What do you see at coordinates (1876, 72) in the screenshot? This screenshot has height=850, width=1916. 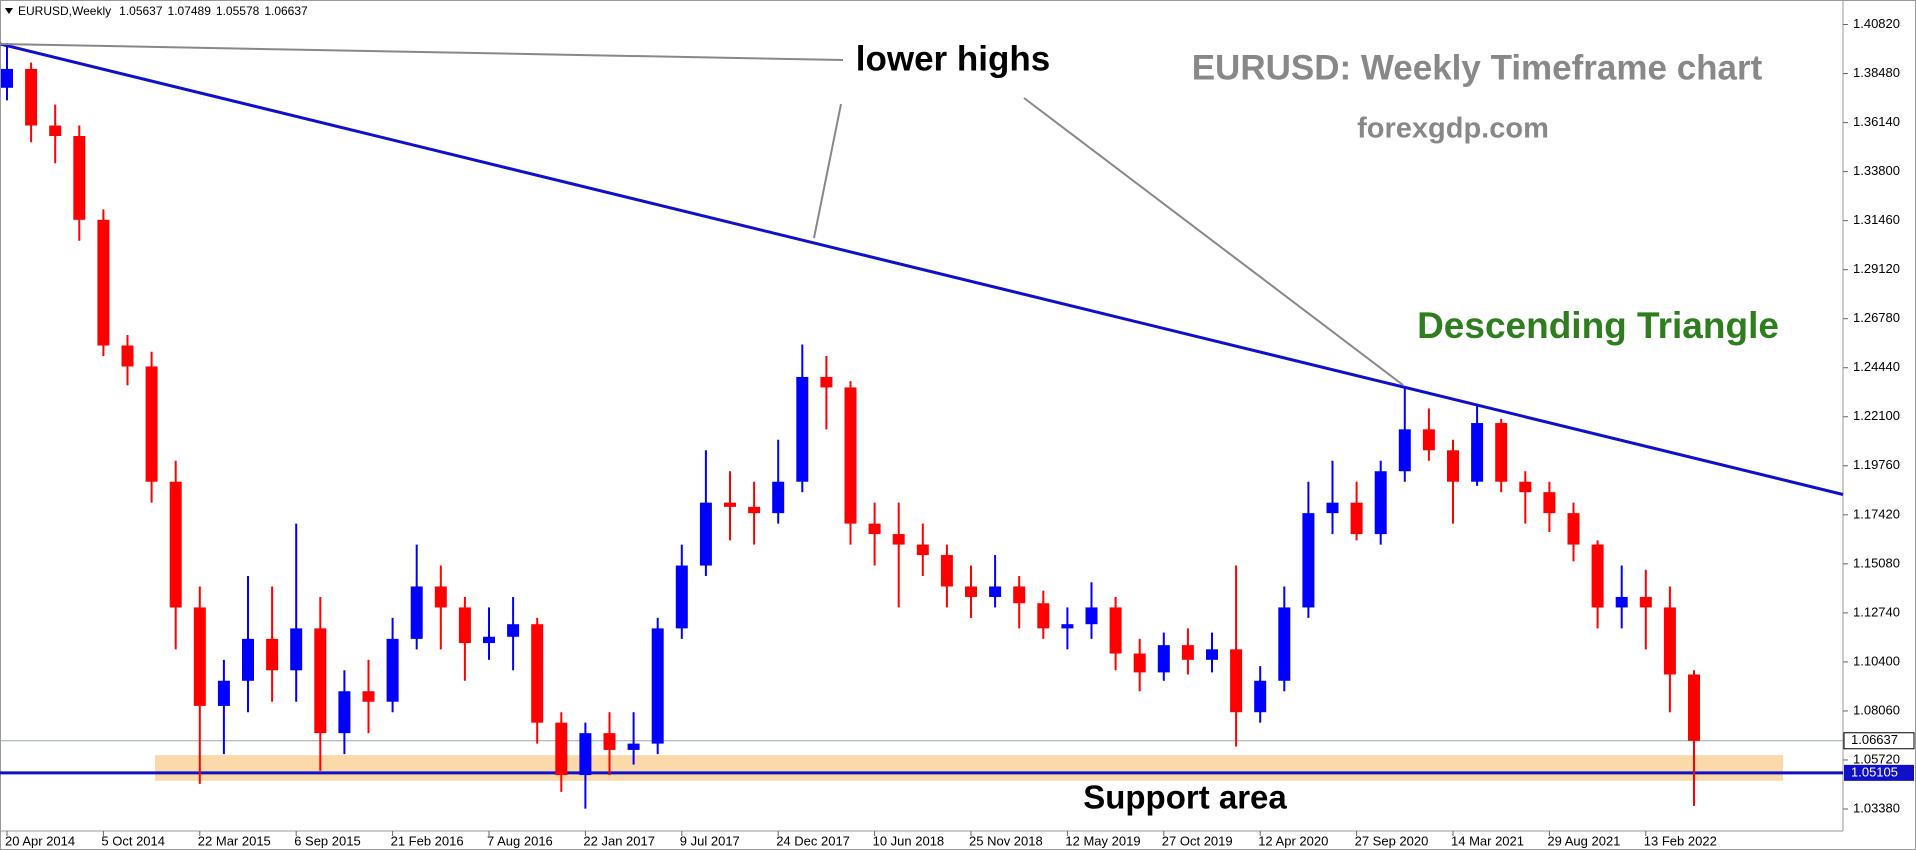 I see `y-tick-label: 1.38480` at bounding box center [1876, 72].